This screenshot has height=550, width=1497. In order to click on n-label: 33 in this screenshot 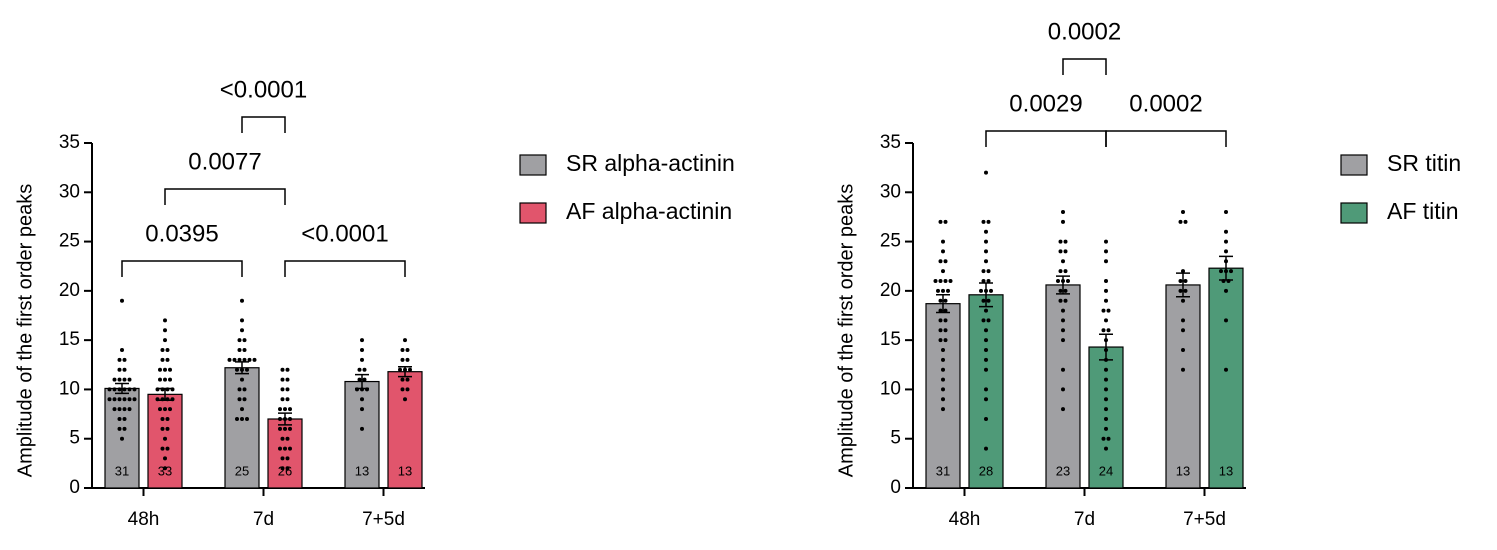, I will do `click(165, 470)`.